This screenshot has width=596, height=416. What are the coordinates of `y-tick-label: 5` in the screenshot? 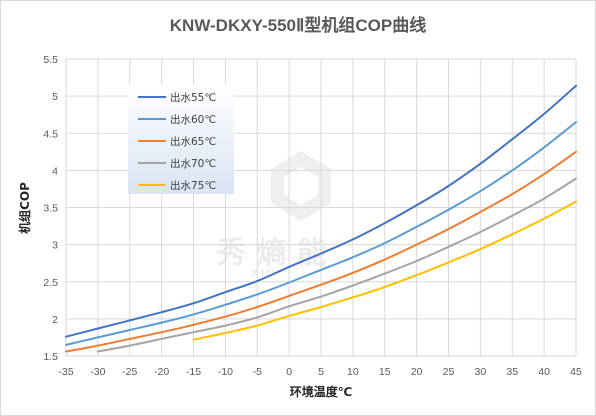 It's located at (55, 97).